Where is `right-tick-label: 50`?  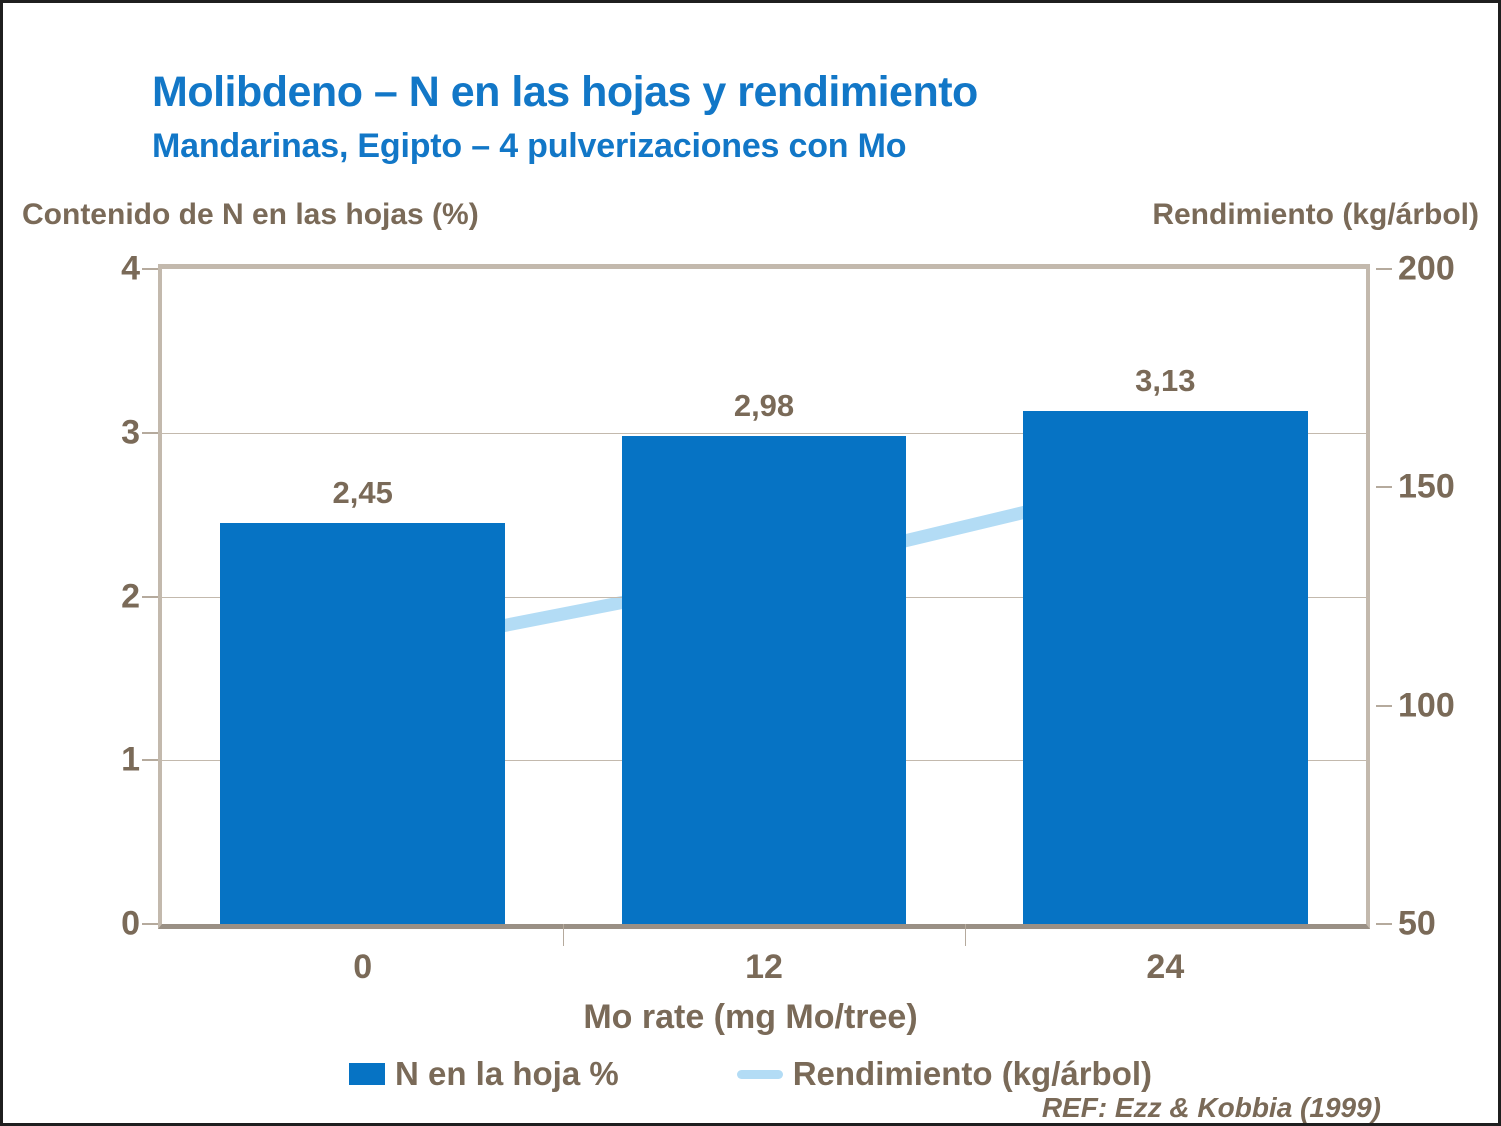
right-tick-label: 50 is located at coordinates (1417, 923).